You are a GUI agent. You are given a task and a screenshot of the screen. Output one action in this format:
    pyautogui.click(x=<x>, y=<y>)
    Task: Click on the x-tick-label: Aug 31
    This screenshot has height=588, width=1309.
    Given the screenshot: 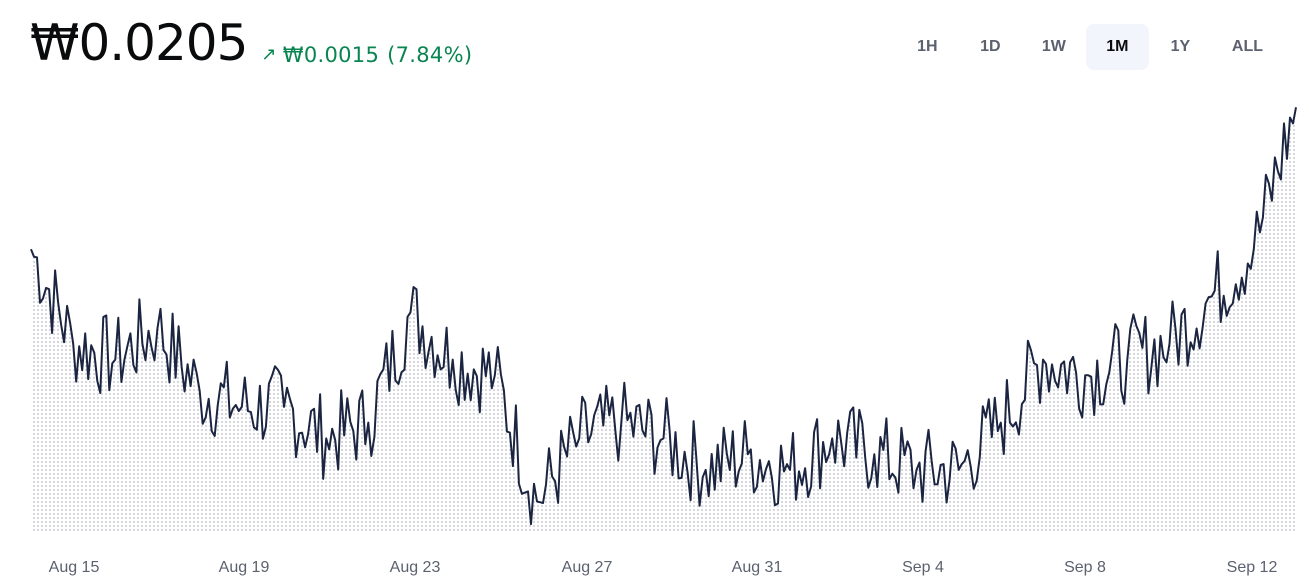 What is the action you would take?
    pyautogui.click(x=757, y=567)
    